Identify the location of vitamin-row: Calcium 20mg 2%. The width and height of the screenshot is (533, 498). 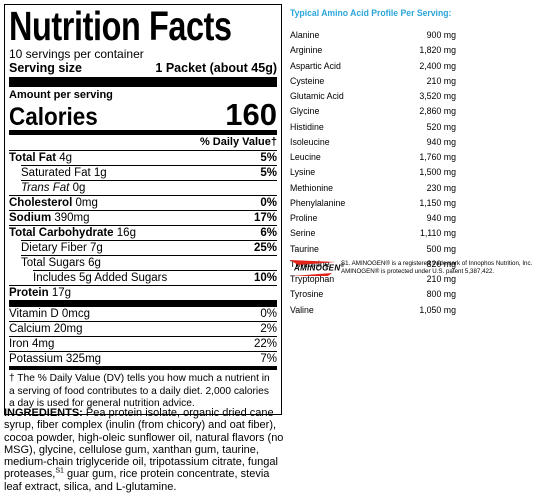
(143, 328).